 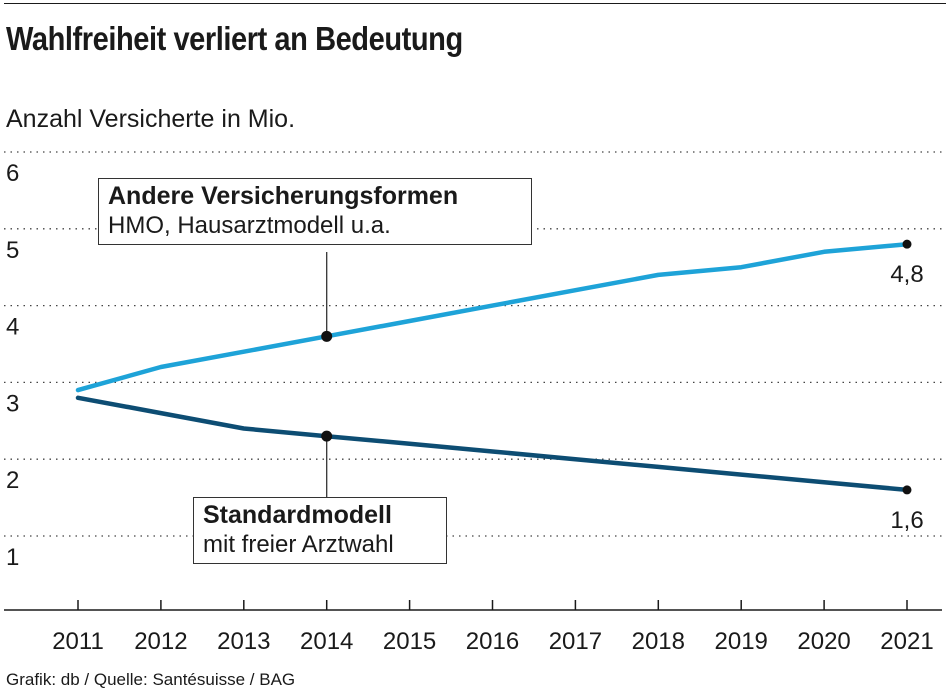 What do you see at coordinates (78, 641) in the screenshot?
I see `x-tick-label: 2011` at bounding box center [78, 641].